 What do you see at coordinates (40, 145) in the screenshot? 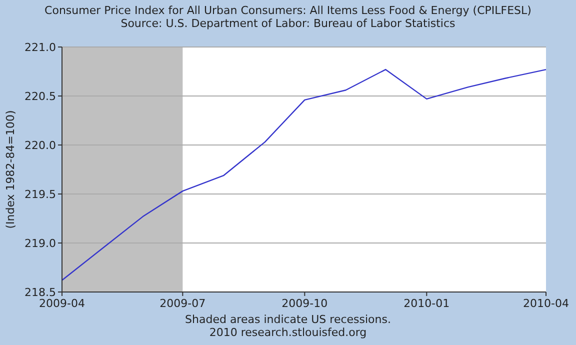
I see `y-tick-label: 220.0` at bounding box center [40, 145].